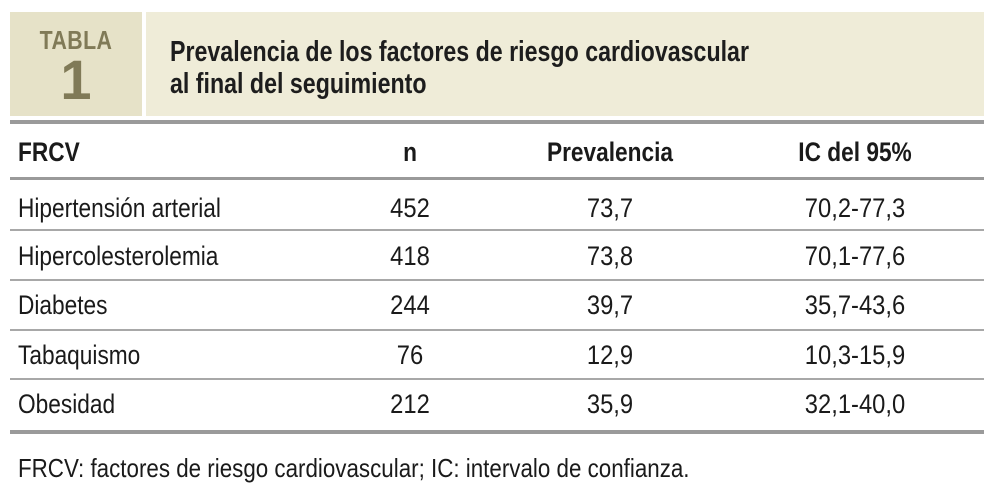 This screenshot has width=1004, height=500. What do you see at coordinates (610, 355) in the screenshot?
I see `cell-prevalencia: 12,9` at bounding box center [610, 355].